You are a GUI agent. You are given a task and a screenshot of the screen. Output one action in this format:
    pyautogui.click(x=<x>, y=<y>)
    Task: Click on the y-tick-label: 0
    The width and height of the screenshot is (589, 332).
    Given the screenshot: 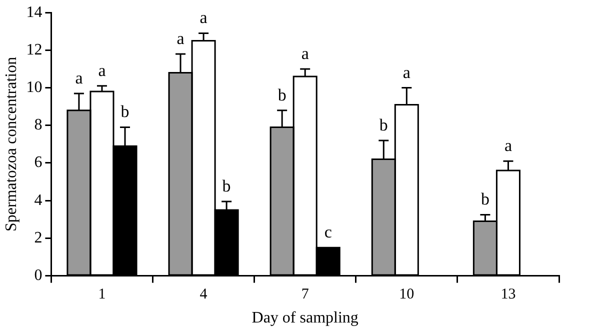 What is the action you would take?
    pyautogui.click(x=38, y=275)
    